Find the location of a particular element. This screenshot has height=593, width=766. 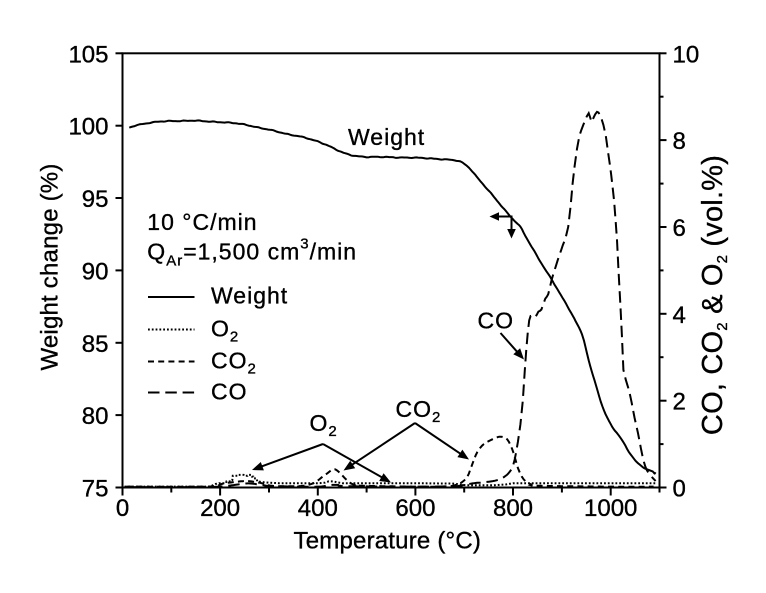

svg-text: Weight change (%) is located at coordinates (50, 266).